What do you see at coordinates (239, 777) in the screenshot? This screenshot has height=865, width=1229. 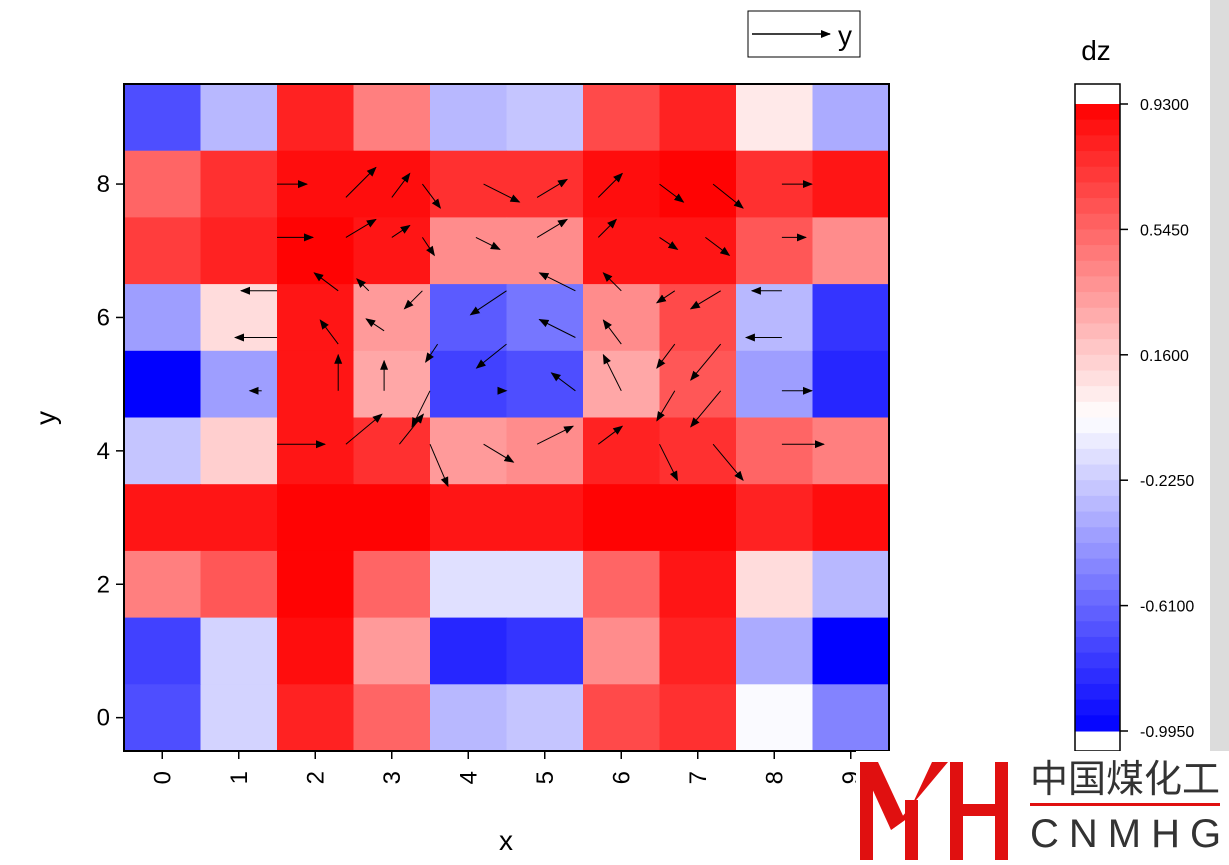 I see `x-tick-label: 1` at bounding box center [239, 777].